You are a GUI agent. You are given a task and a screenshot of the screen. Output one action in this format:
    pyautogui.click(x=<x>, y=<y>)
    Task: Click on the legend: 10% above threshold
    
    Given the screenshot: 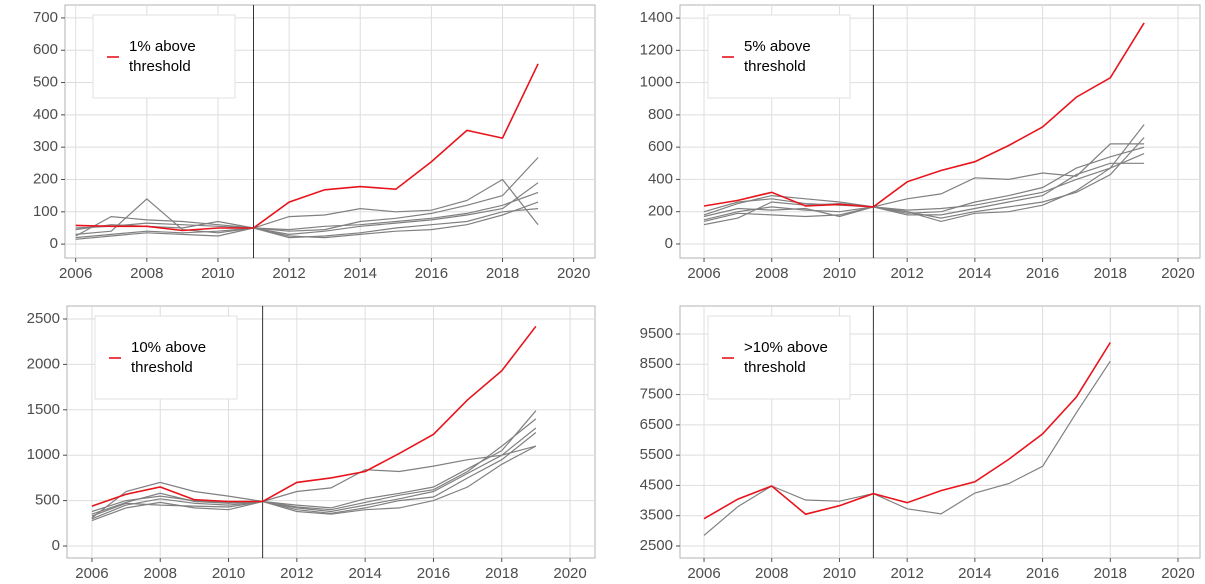 What is the action you would take?
    pyautogui.click(x=166, y=357)
    